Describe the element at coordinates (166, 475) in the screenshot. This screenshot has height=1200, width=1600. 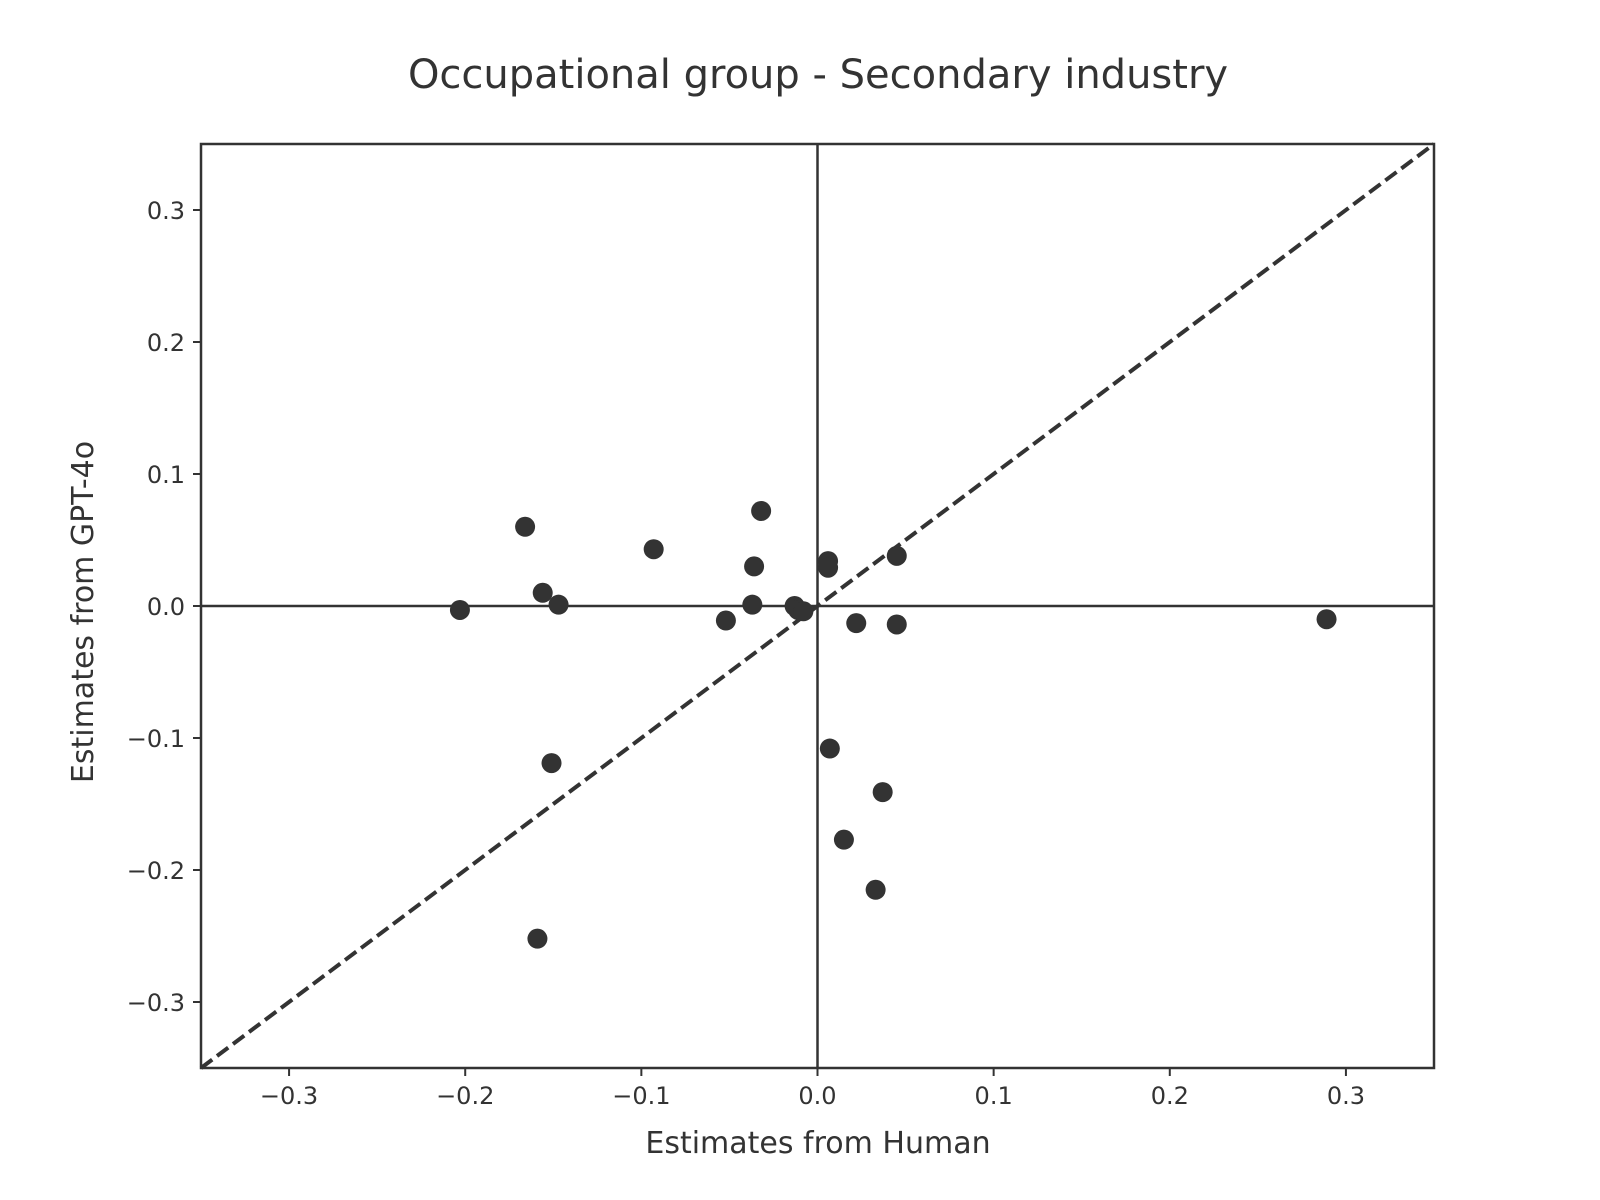
I see `y-tick-label: 0.1` at that location.